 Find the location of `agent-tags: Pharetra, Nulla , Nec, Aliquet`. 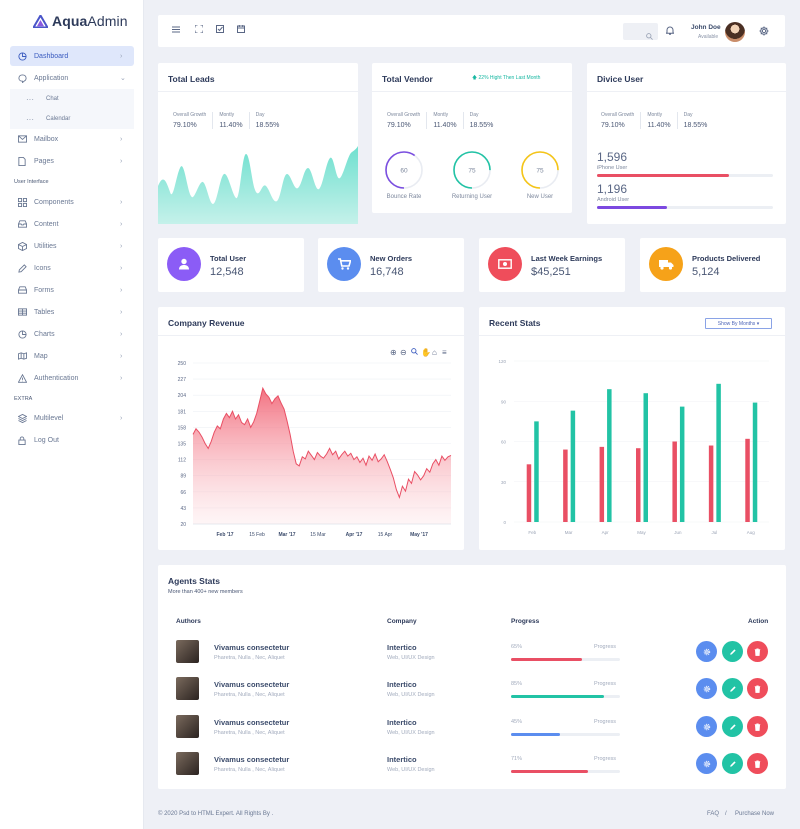

agent-tags: Pharetra, Nulla , Nec, Aliquet is located at coordinates (249, 770).